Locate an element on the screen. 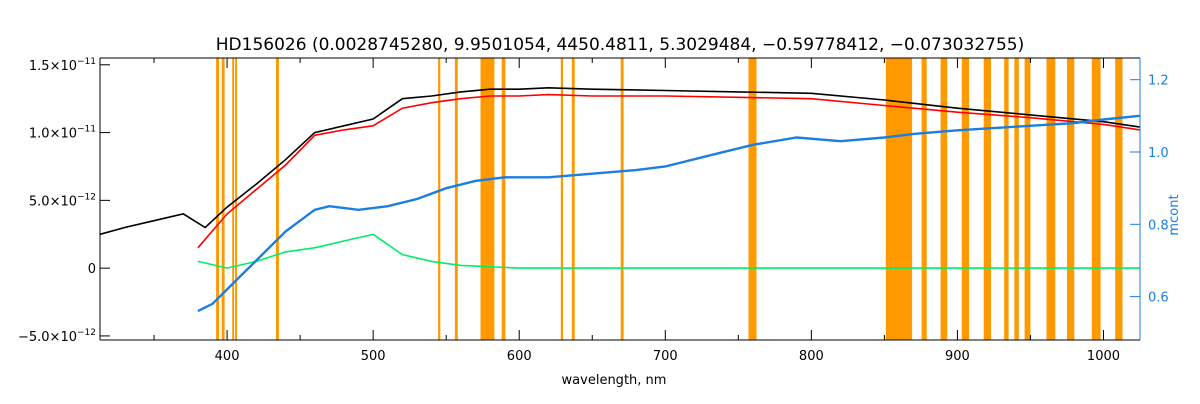 The image size is (1200, 404). y-tick-label-right-0: 1.2 is located at coordinates (1158, 81).